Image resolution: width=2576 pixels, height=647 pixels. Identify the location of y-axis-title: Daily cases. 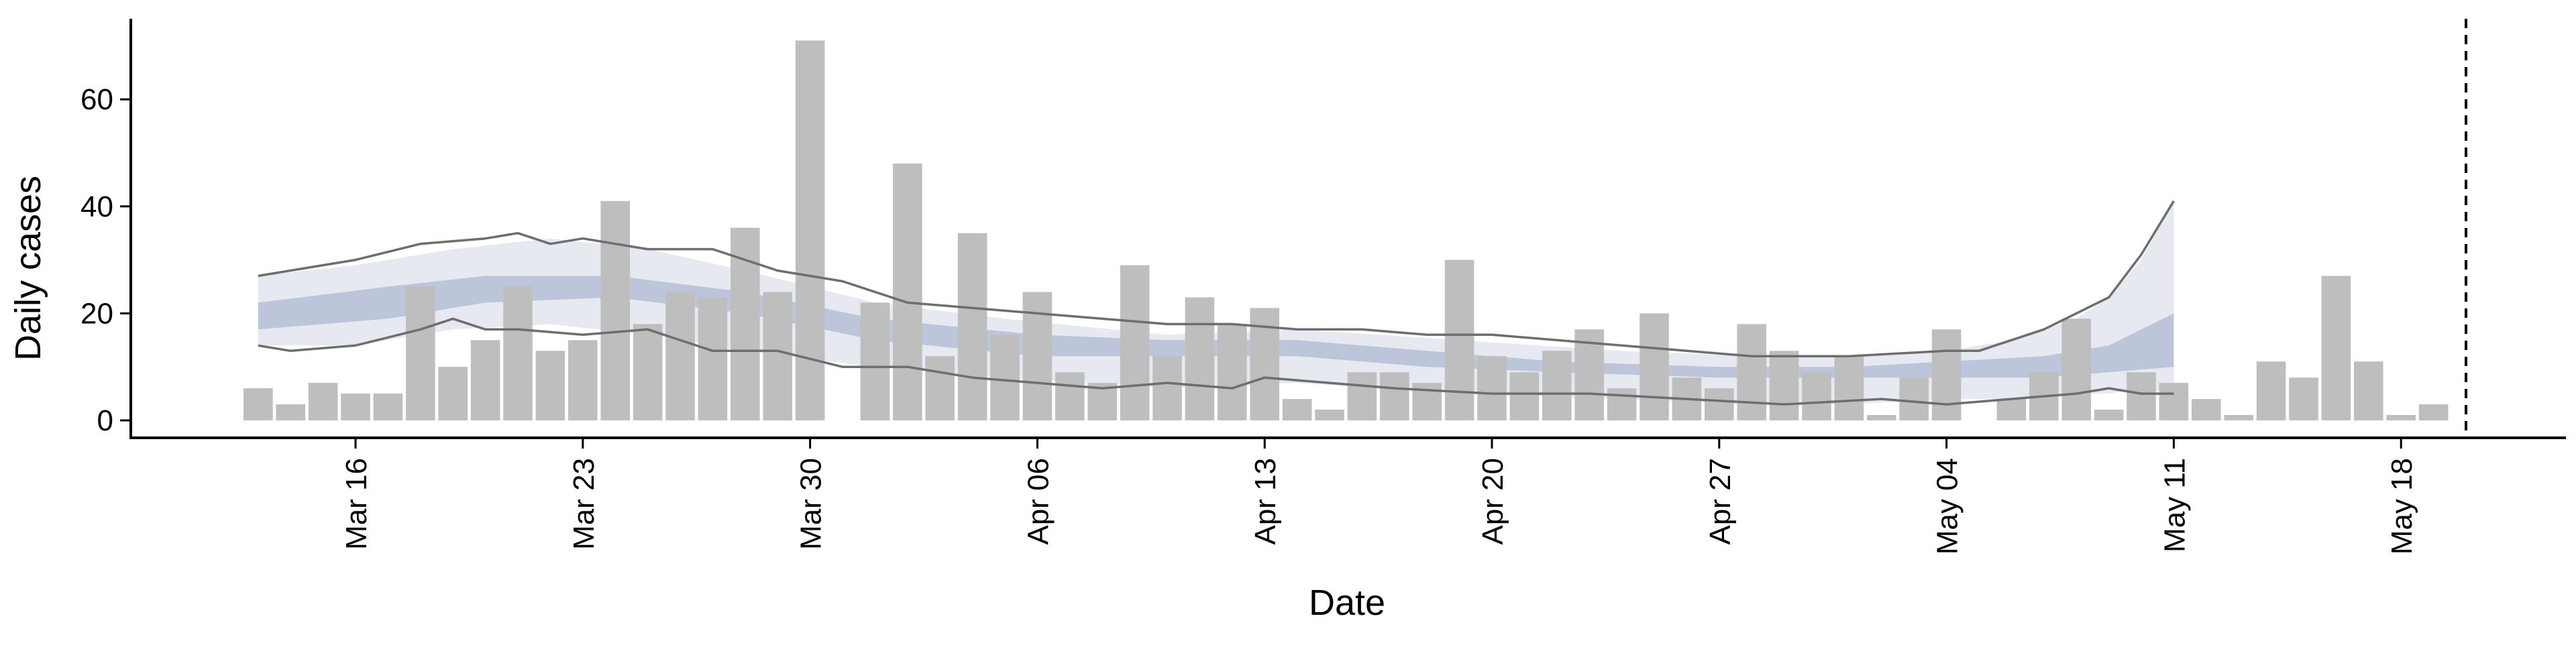
(28, 268).